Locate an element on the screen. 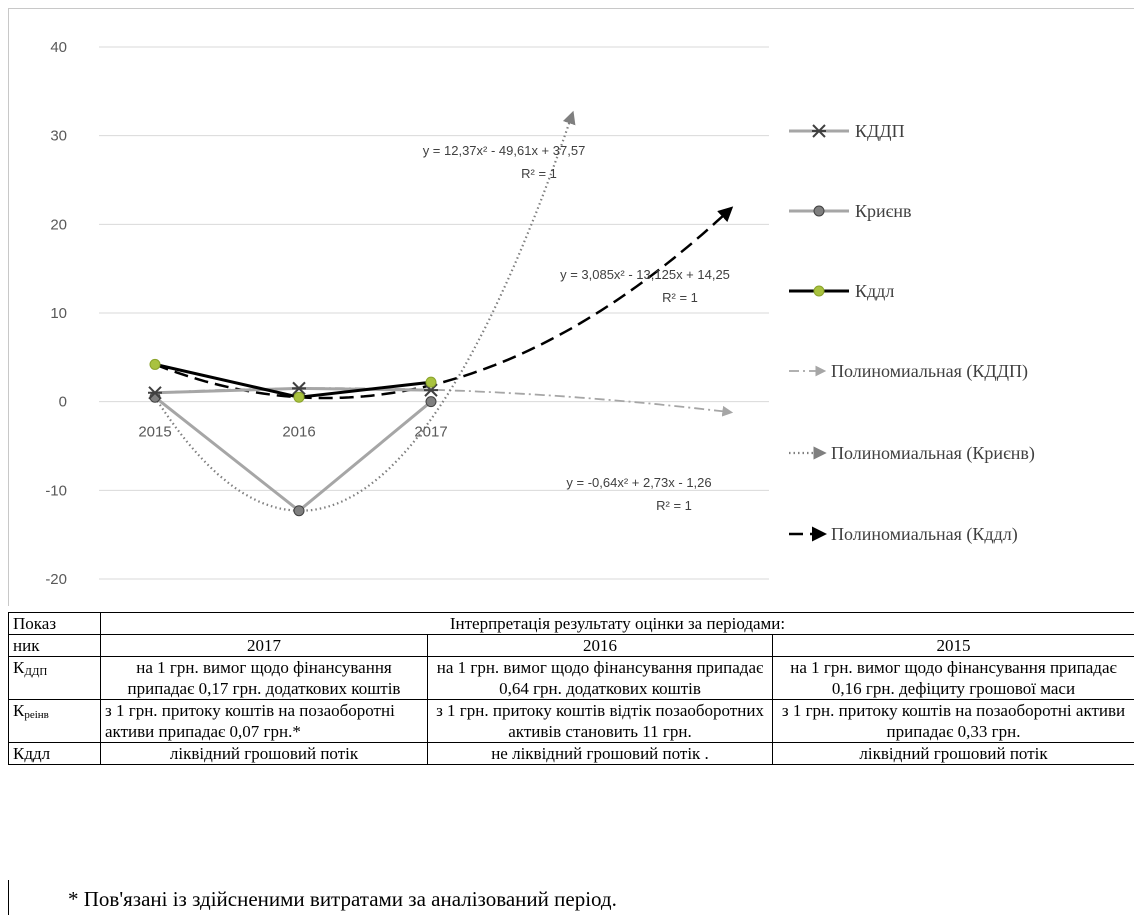 This screenshot has height=915, width=1134. table-years-row: ник 2017 2016 2015 is located at coordinates (571, 645).